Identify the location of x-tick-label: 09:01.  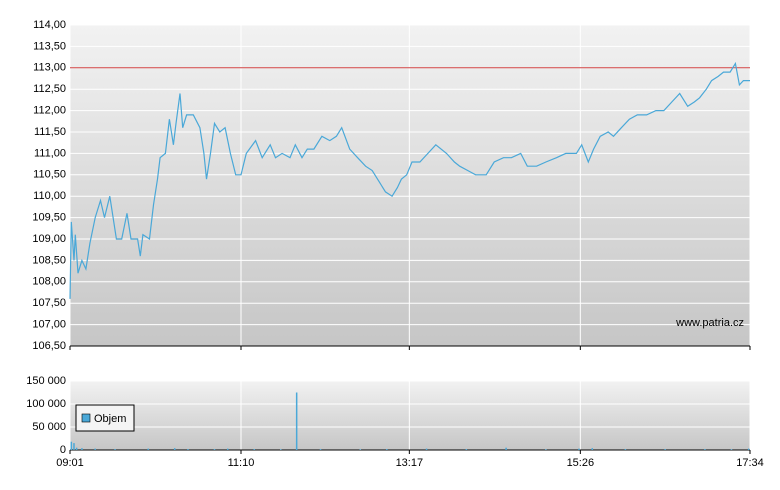
(70, 463).